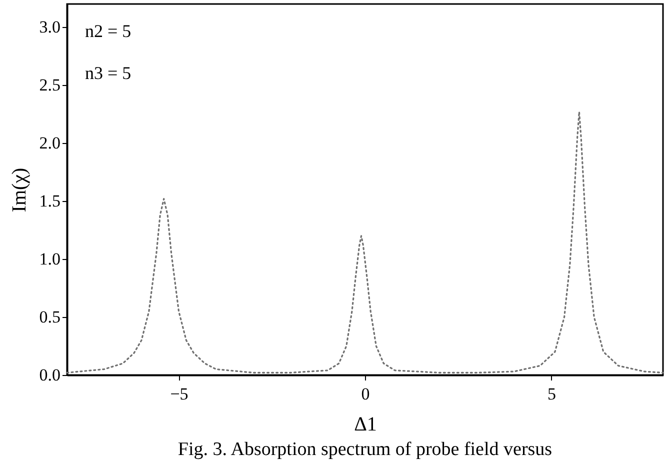  I want to click on y-tick-label: 1.0, so click(49, 259).